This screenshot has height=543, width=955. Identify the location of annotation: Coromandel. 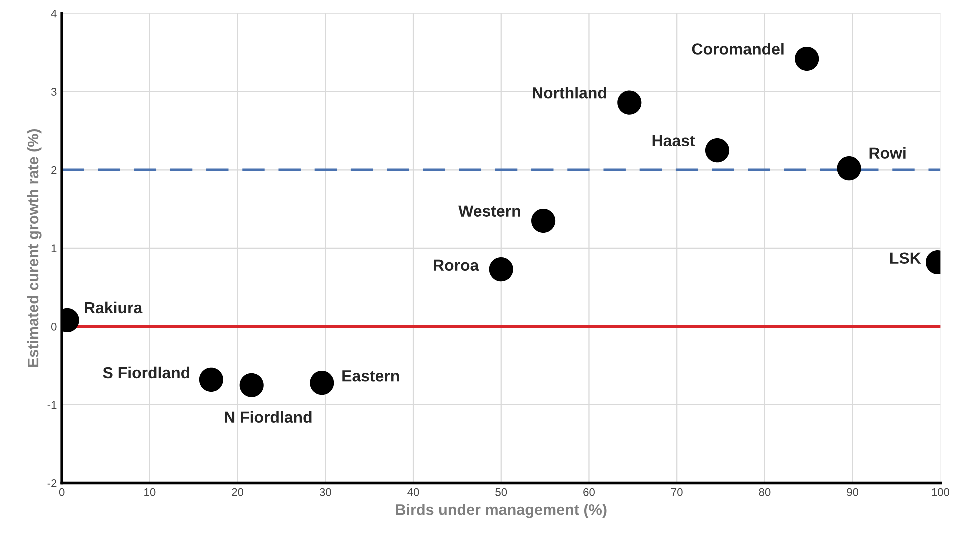
(738, 49).